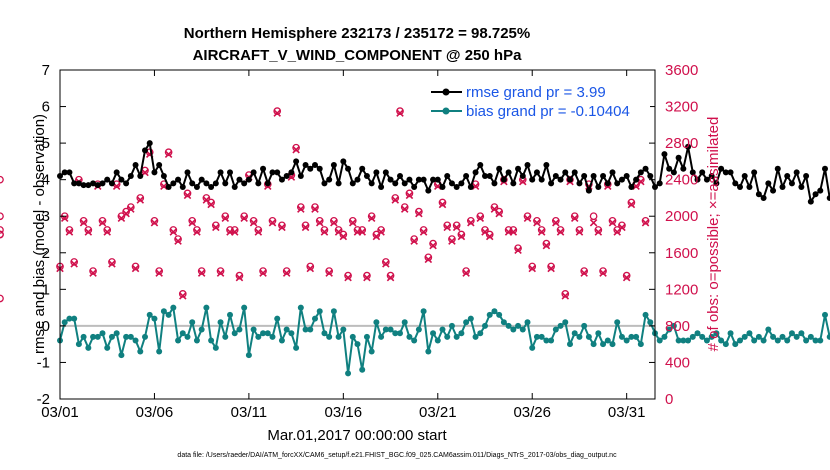 This screenshot has height=470, width=830. What do you see at coordinates (532, 412) in the screenshot?
I see `x-tick-label: 03/26` at bounding box center [532, 412].